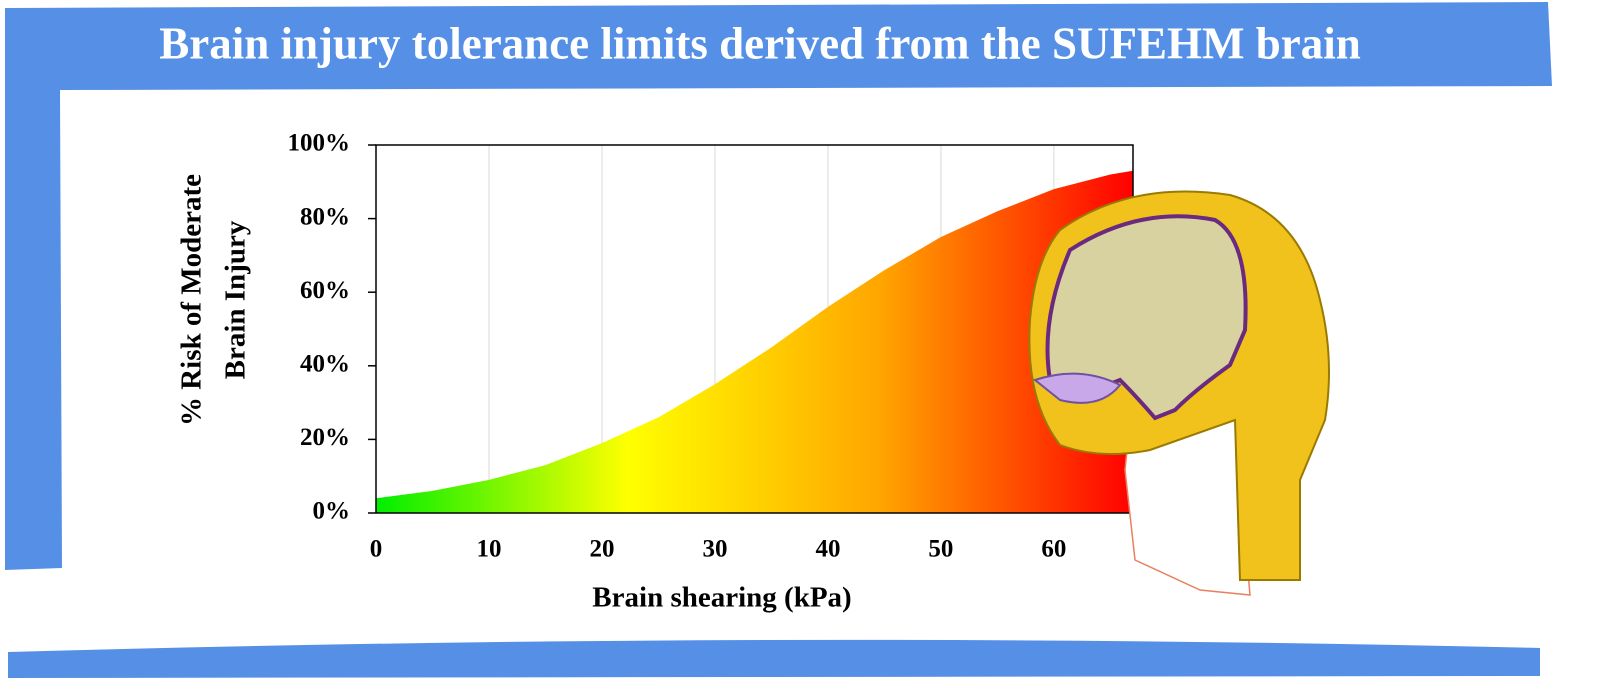 This screenshot has height=688, width=1600. Describe the element at coordinates (601, 549) in the screenshot. I see `x-tick-label: 20` at that location.